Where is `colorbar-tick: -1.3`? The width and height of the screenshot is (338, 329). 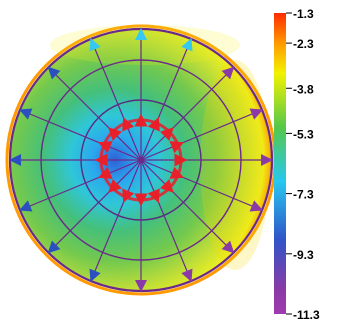 colorbar-tick: -1.3 is located at coordinates (300, 14).